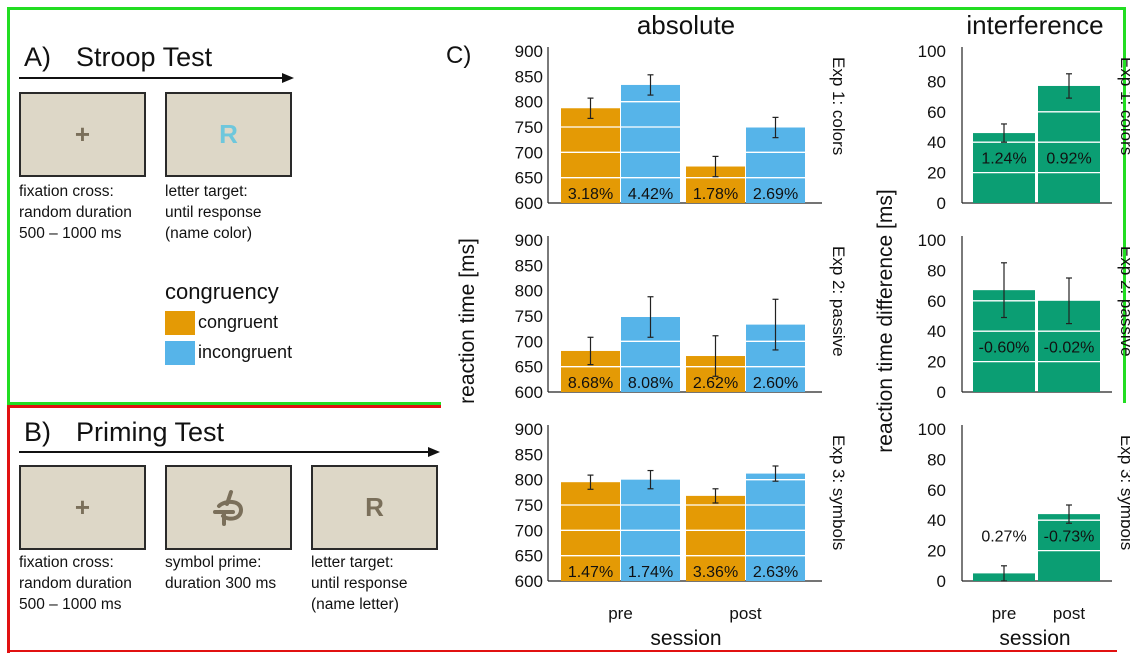  Describe the element at coordinates (590, 572) in the screenshot. I see `data-label: 1.47%` at that location.